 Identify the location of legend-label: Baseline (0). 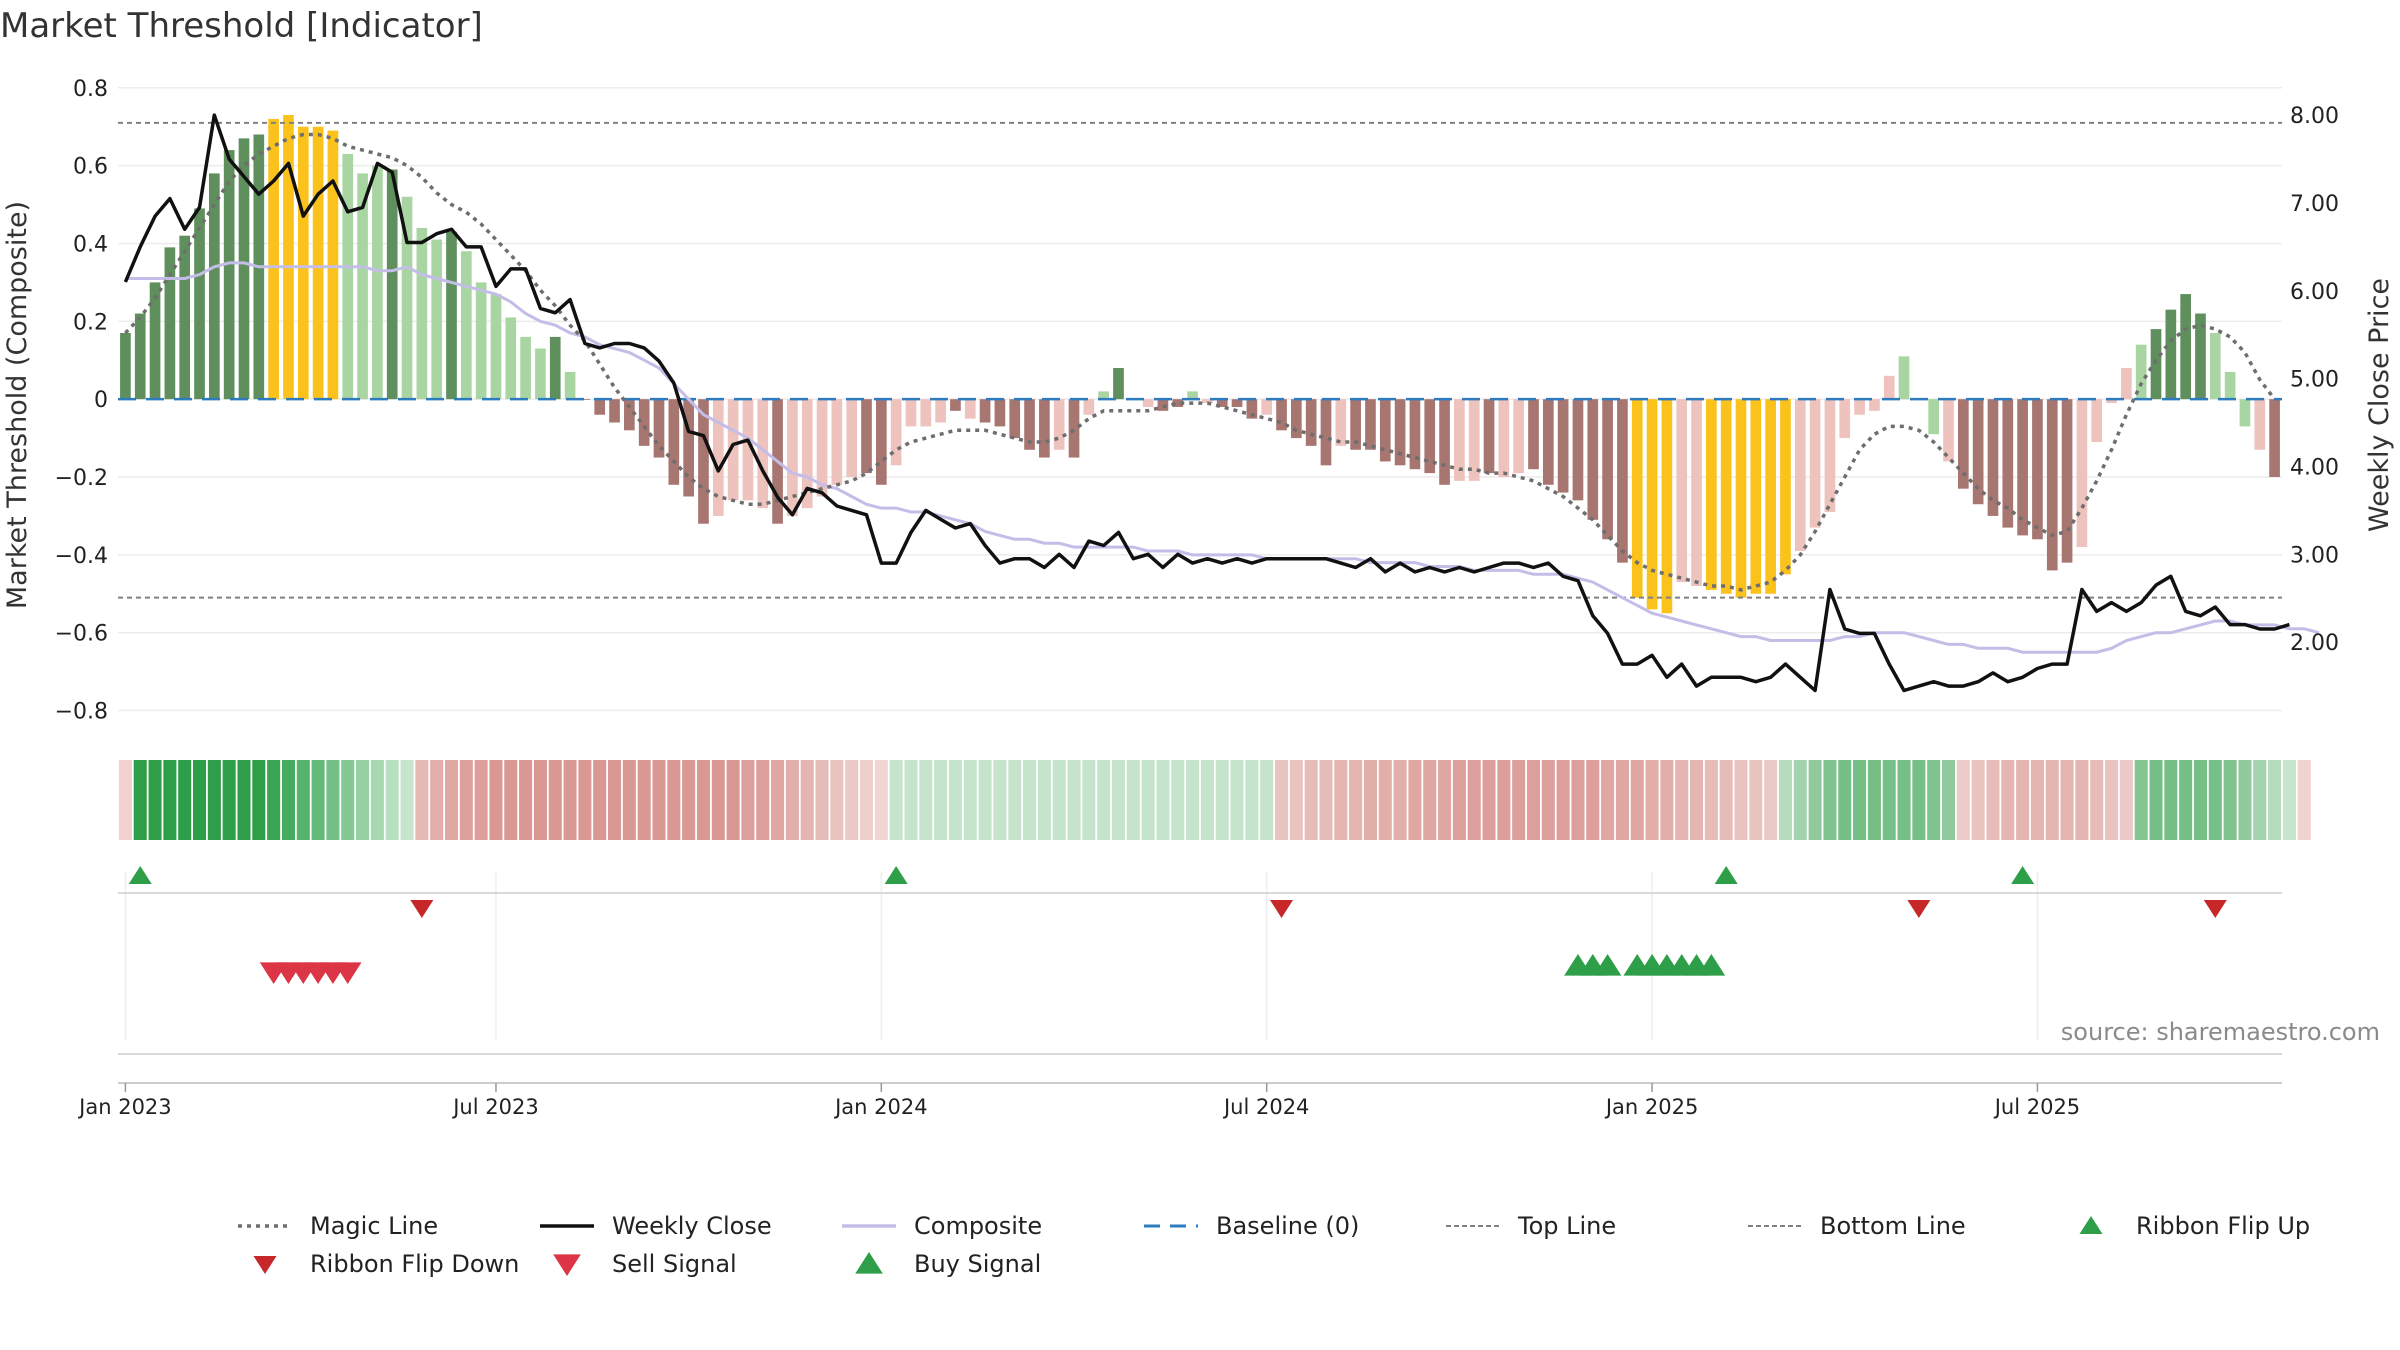
(1287, 1226).